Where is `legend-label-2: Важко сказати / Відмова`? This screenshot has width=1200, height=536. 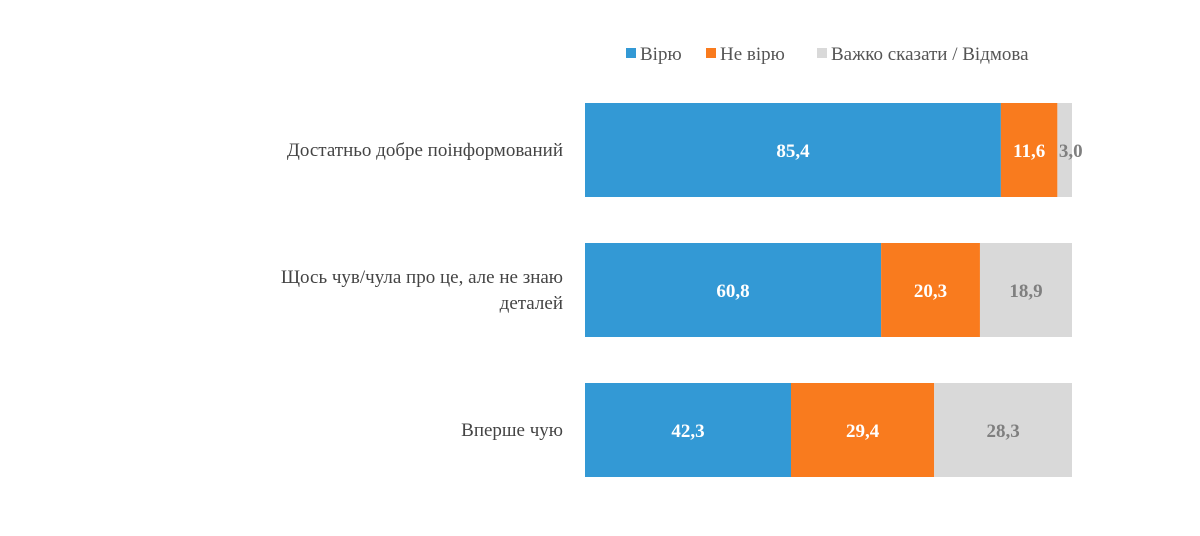
legend-label-2: Важко сказати / Відмова is located at coordinates (930, 54).